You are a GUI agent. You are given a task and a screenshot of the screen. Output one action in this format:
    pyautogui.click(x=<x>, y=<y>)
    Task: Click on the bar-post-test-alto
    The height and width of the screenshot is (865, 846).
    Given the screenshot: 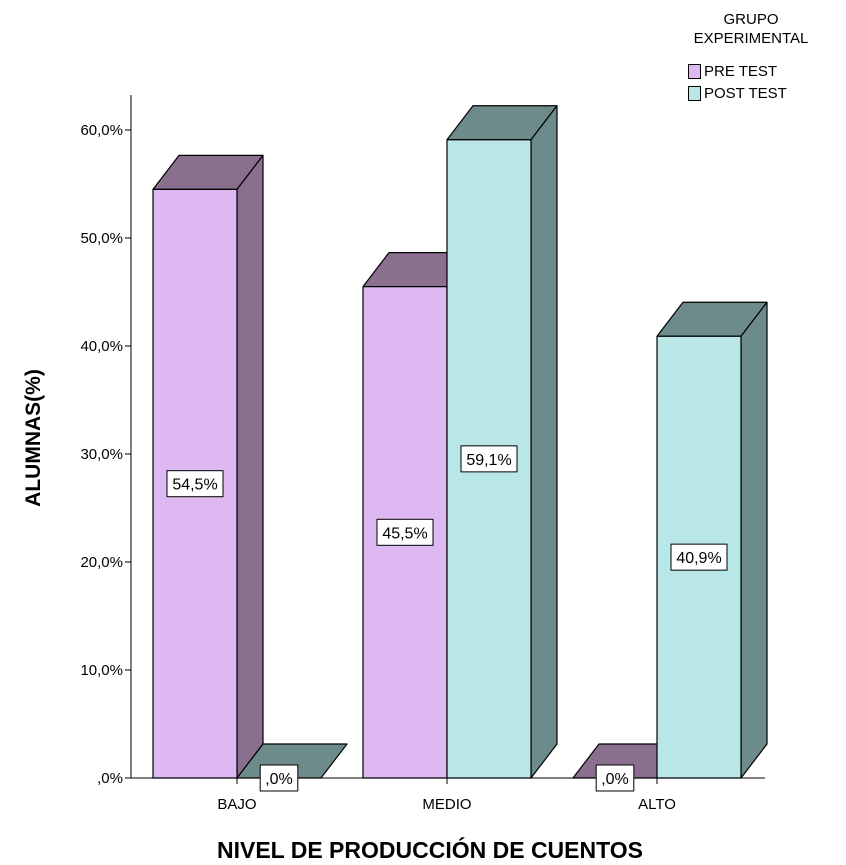 What is the action you would take?
    pyautogui.click(x=712, y=540)
    